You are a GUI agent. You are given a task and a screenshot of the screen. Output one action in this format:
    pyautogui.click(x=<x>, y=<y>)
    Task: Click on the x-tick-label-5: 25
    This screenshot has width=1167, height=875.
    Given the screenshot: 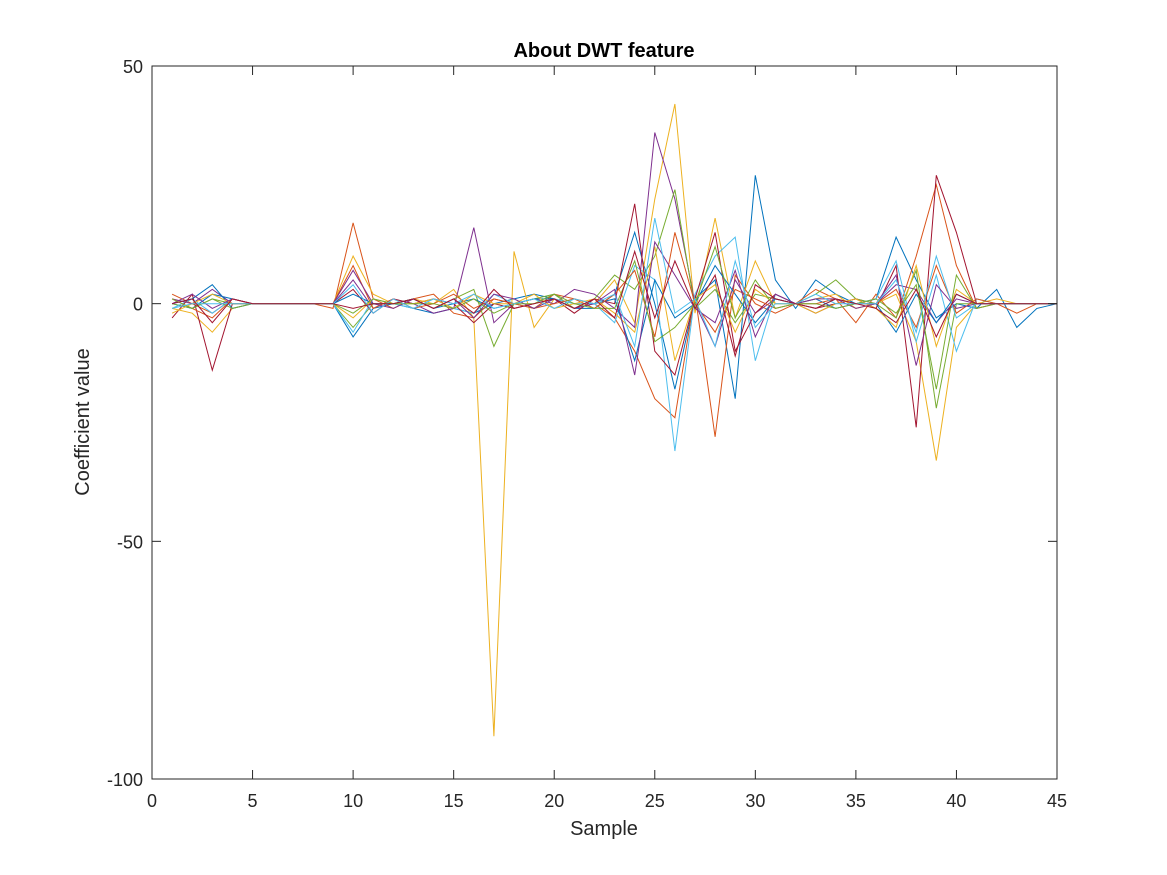 What is the action you would take?
    pyautogui.click(x=655, y=801)
    